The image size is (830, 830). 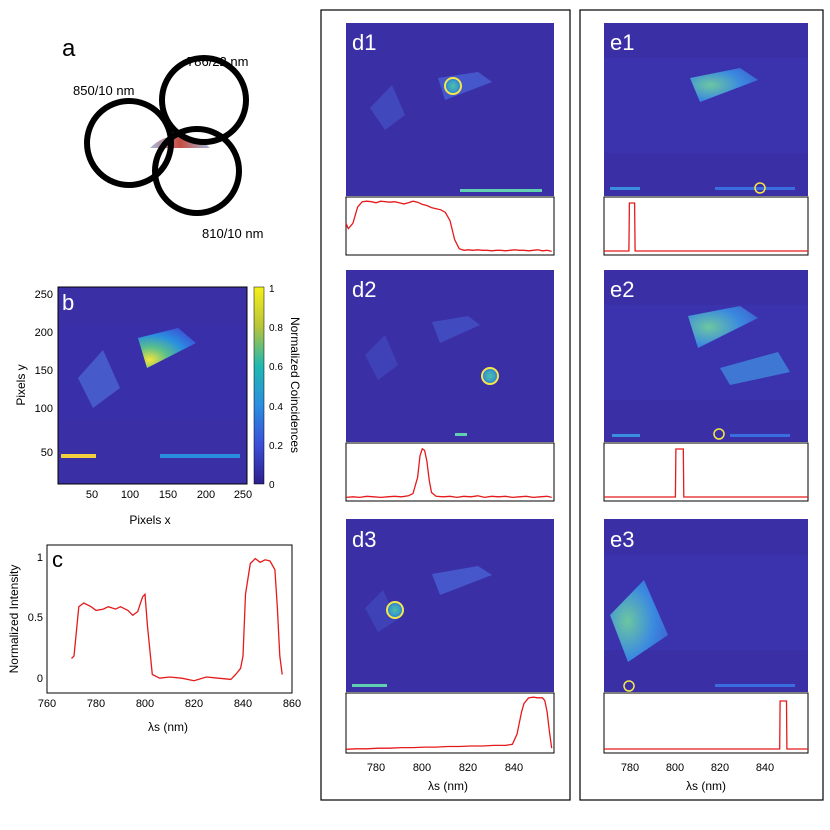 I want to click on d2-spectrum-frame, so click(x=450, y=472).